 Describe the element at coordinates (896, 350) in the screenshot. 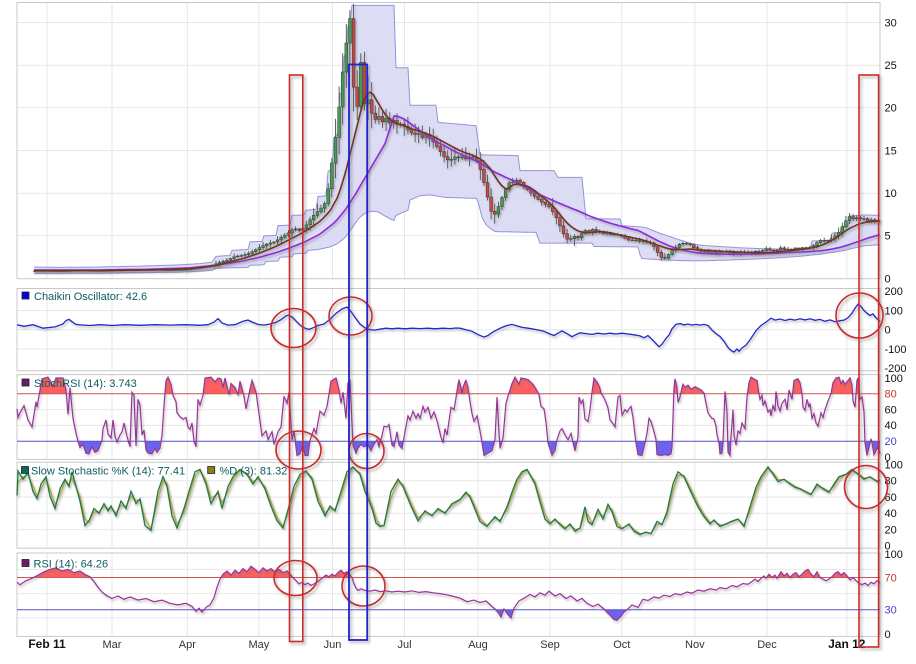

I see `svg-text: -100` at that location.